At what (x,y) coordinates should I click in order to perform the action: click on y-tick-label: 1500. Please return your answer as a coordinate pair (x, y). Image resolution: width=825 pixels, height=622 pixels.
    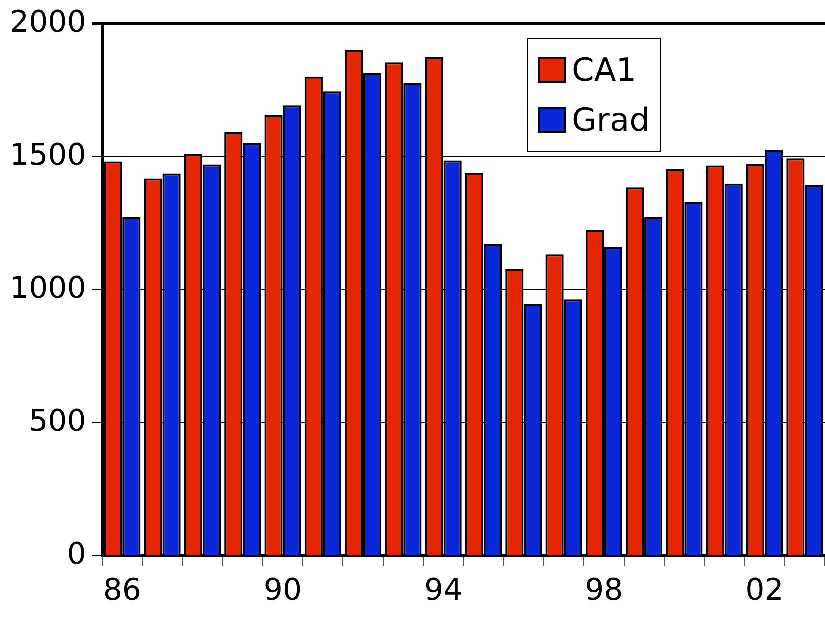
    Looking at the image, I should click on (48, 155).